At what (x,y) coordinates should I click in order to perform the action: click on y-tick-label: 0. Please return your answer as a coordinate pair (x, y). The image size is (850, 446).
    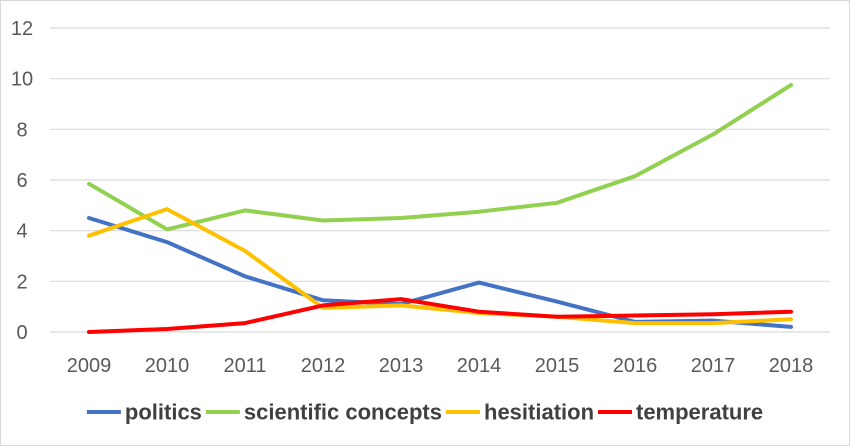
    Looking at the image, I should click on (21, 333).